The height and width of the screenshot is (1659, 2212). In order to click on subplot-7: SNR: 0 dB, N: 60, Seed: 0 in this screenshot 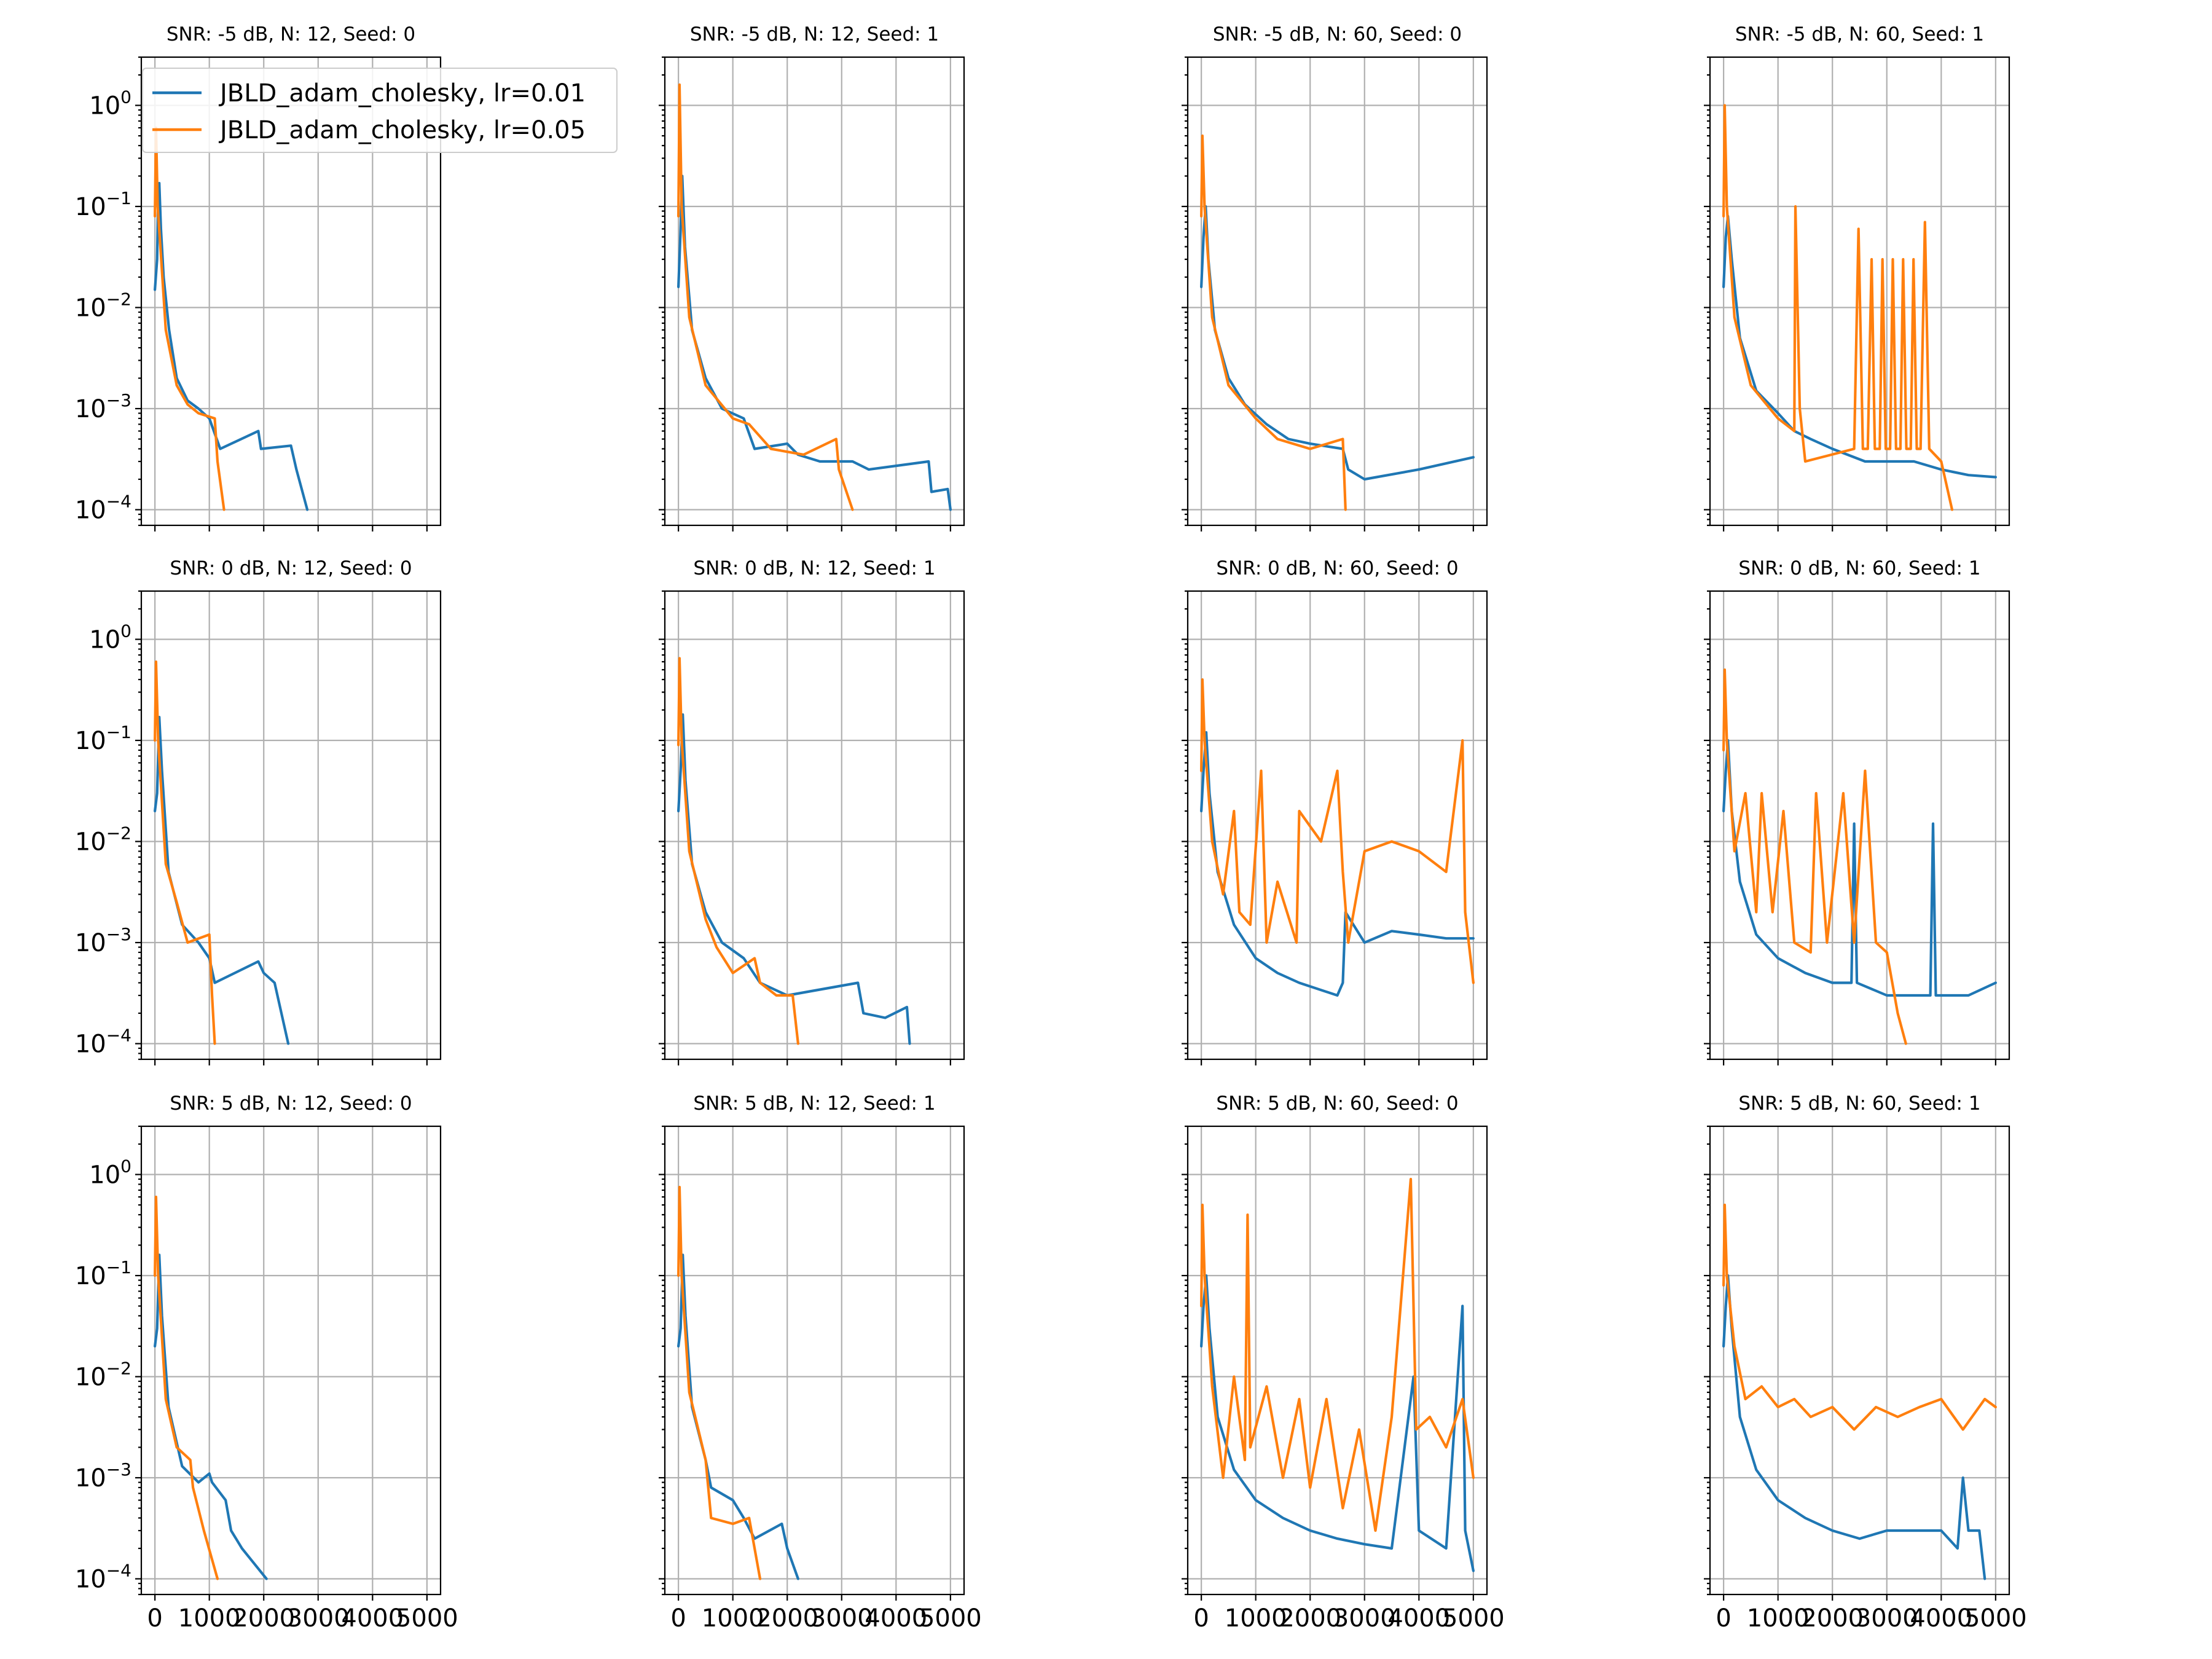, I will do `click(1335, 811)`.